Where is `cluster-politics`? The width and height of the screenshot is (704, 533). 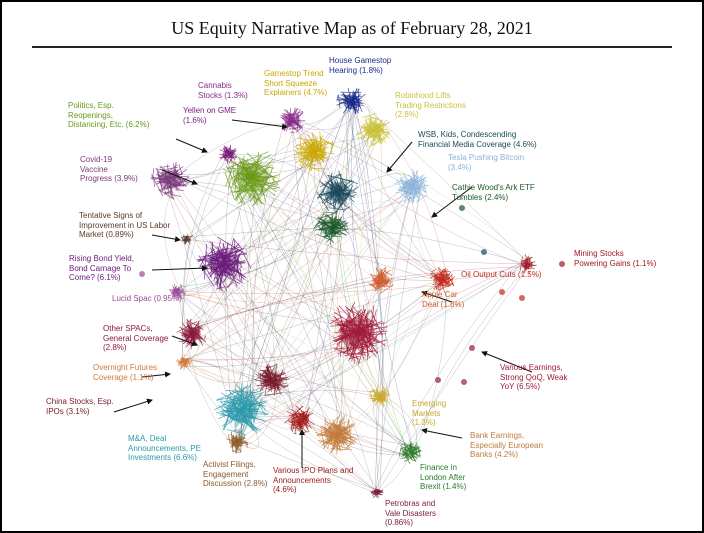
cluster-politics is located at coordinates (251, 179).